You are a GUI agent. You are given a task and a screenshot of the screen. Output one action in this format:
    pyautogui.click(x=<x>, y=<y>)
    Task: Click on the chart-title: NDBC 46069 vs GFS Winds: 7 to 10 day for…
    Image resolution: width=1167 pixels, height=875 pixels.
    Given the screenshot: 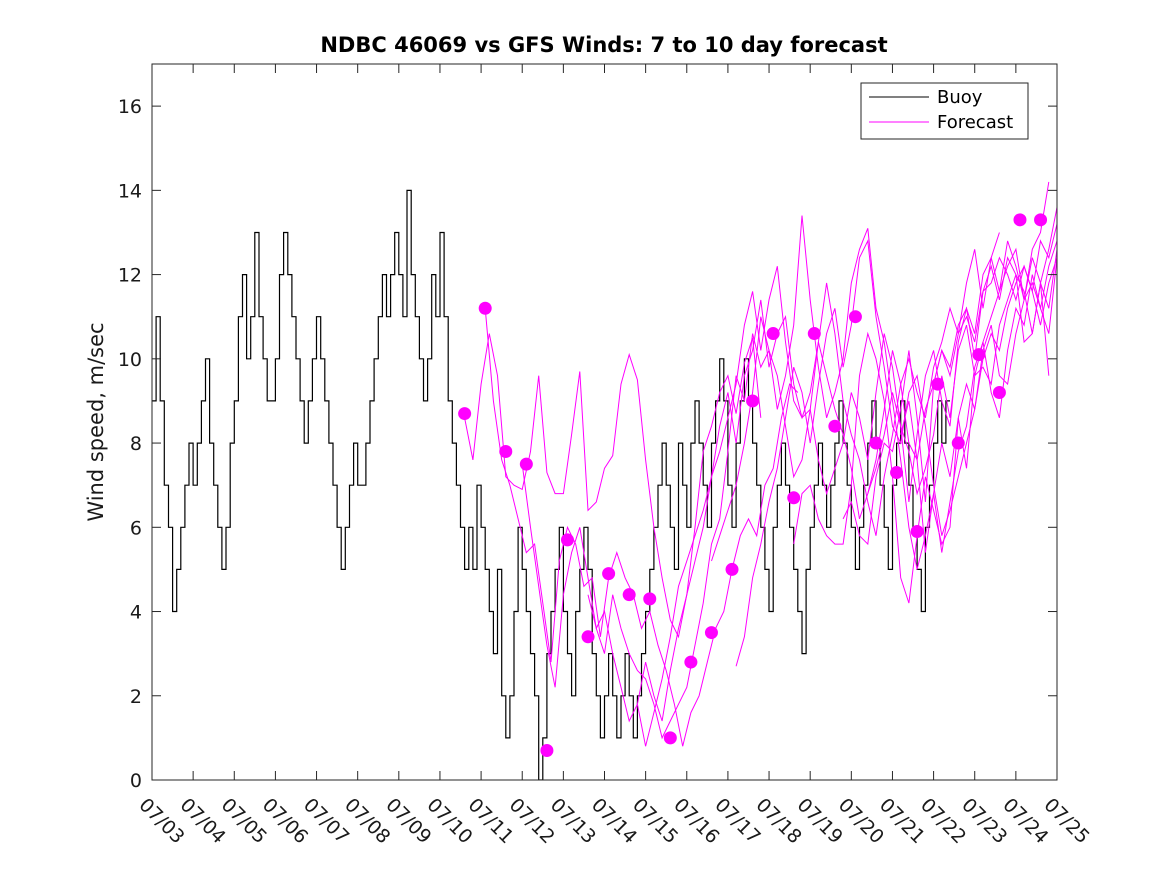 What is the action you would take?
    pyautogui.click(x=603, y=45)
    